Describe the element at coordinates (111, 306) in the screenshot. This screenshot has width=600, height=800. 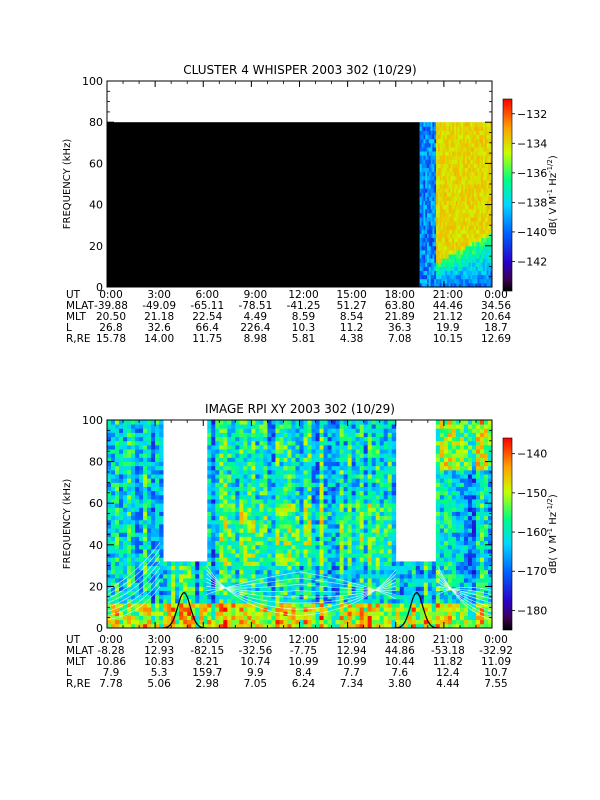
I see `table-cell: -39.88` at that location.